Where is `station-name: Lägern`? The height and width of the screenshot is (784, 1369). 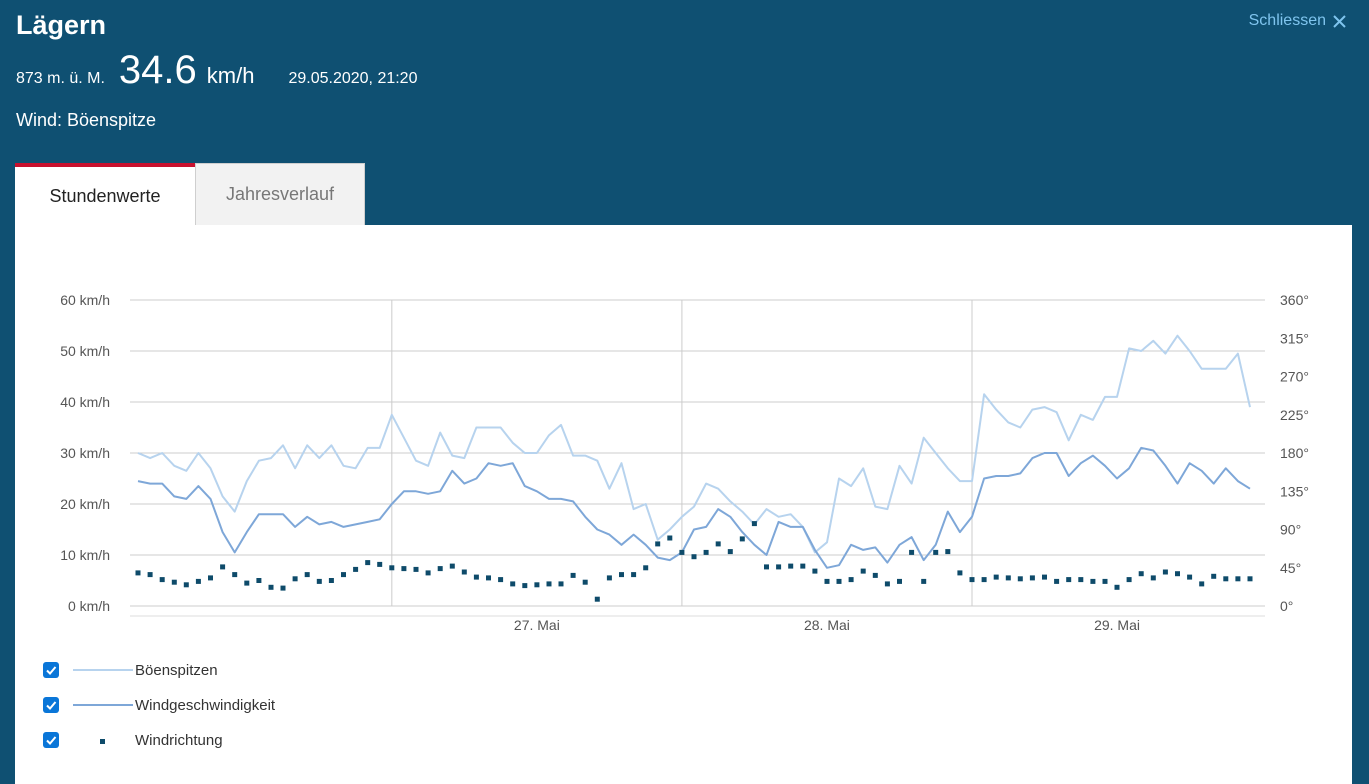
station-name: Lägern is located at coordinates (61, 25).